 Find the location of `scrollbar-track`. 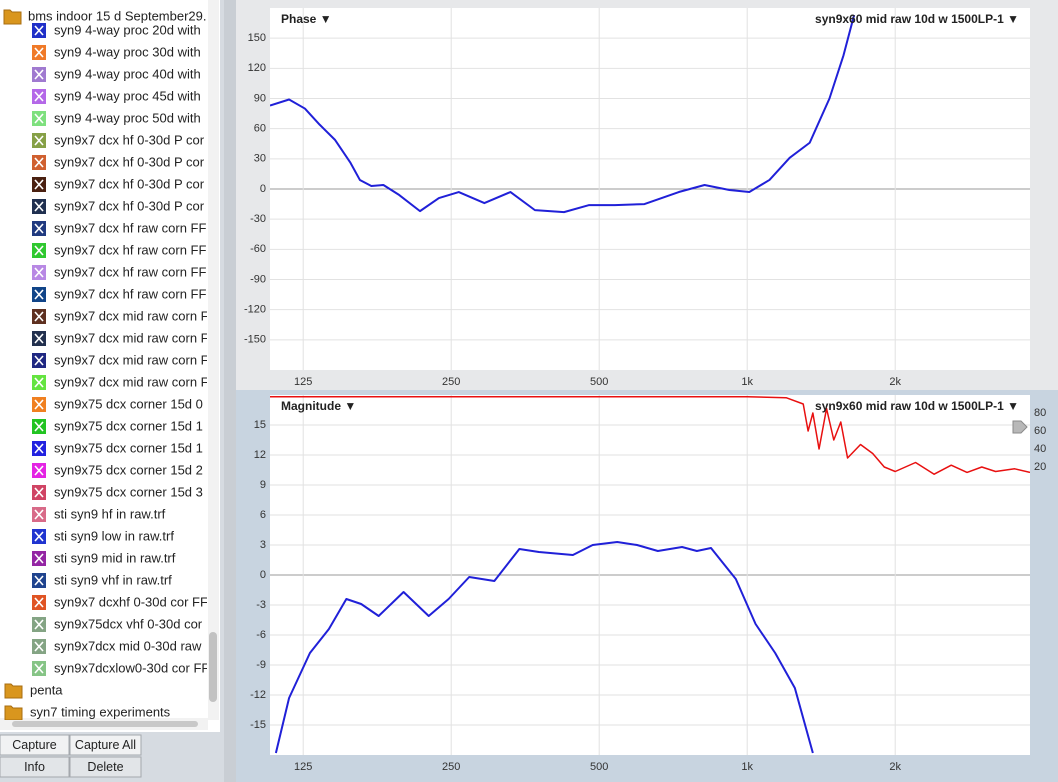

scrollbar-track is located at coordinates (213, 360).